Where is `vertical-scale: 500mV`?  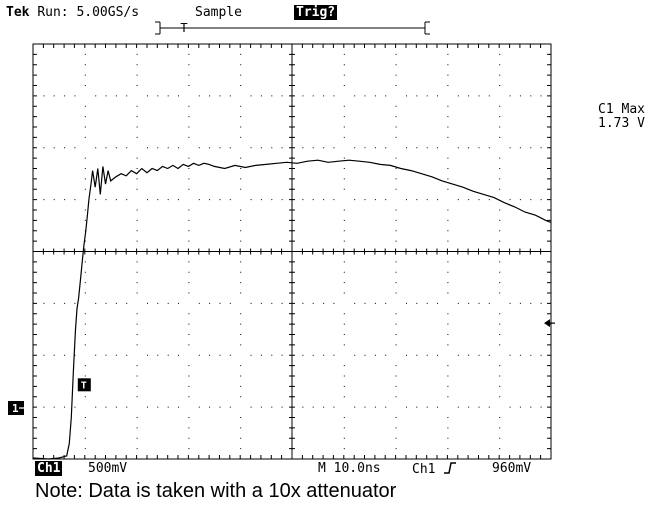
vertical-scale: 500mV is located at coordinates (108, 468).